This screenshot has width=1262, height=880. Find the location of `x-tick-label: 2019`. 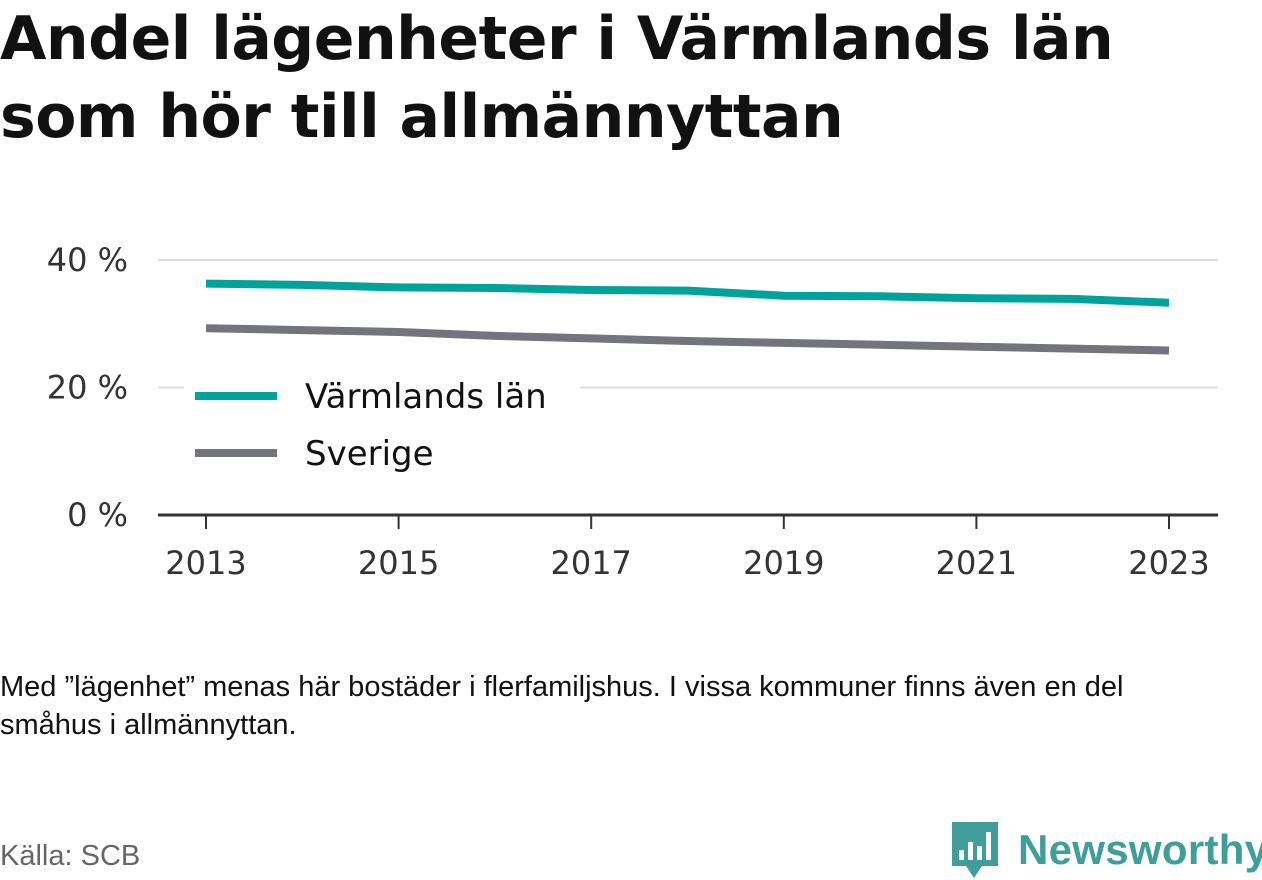

x-tick-label: 2019 is located at coordinates (783, 563).